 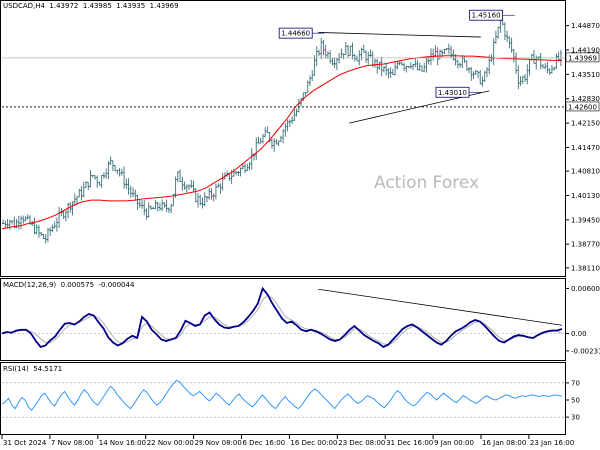 I want to click on time-axis-label: 14 Nov 16:00, so click(x=122, y=443).